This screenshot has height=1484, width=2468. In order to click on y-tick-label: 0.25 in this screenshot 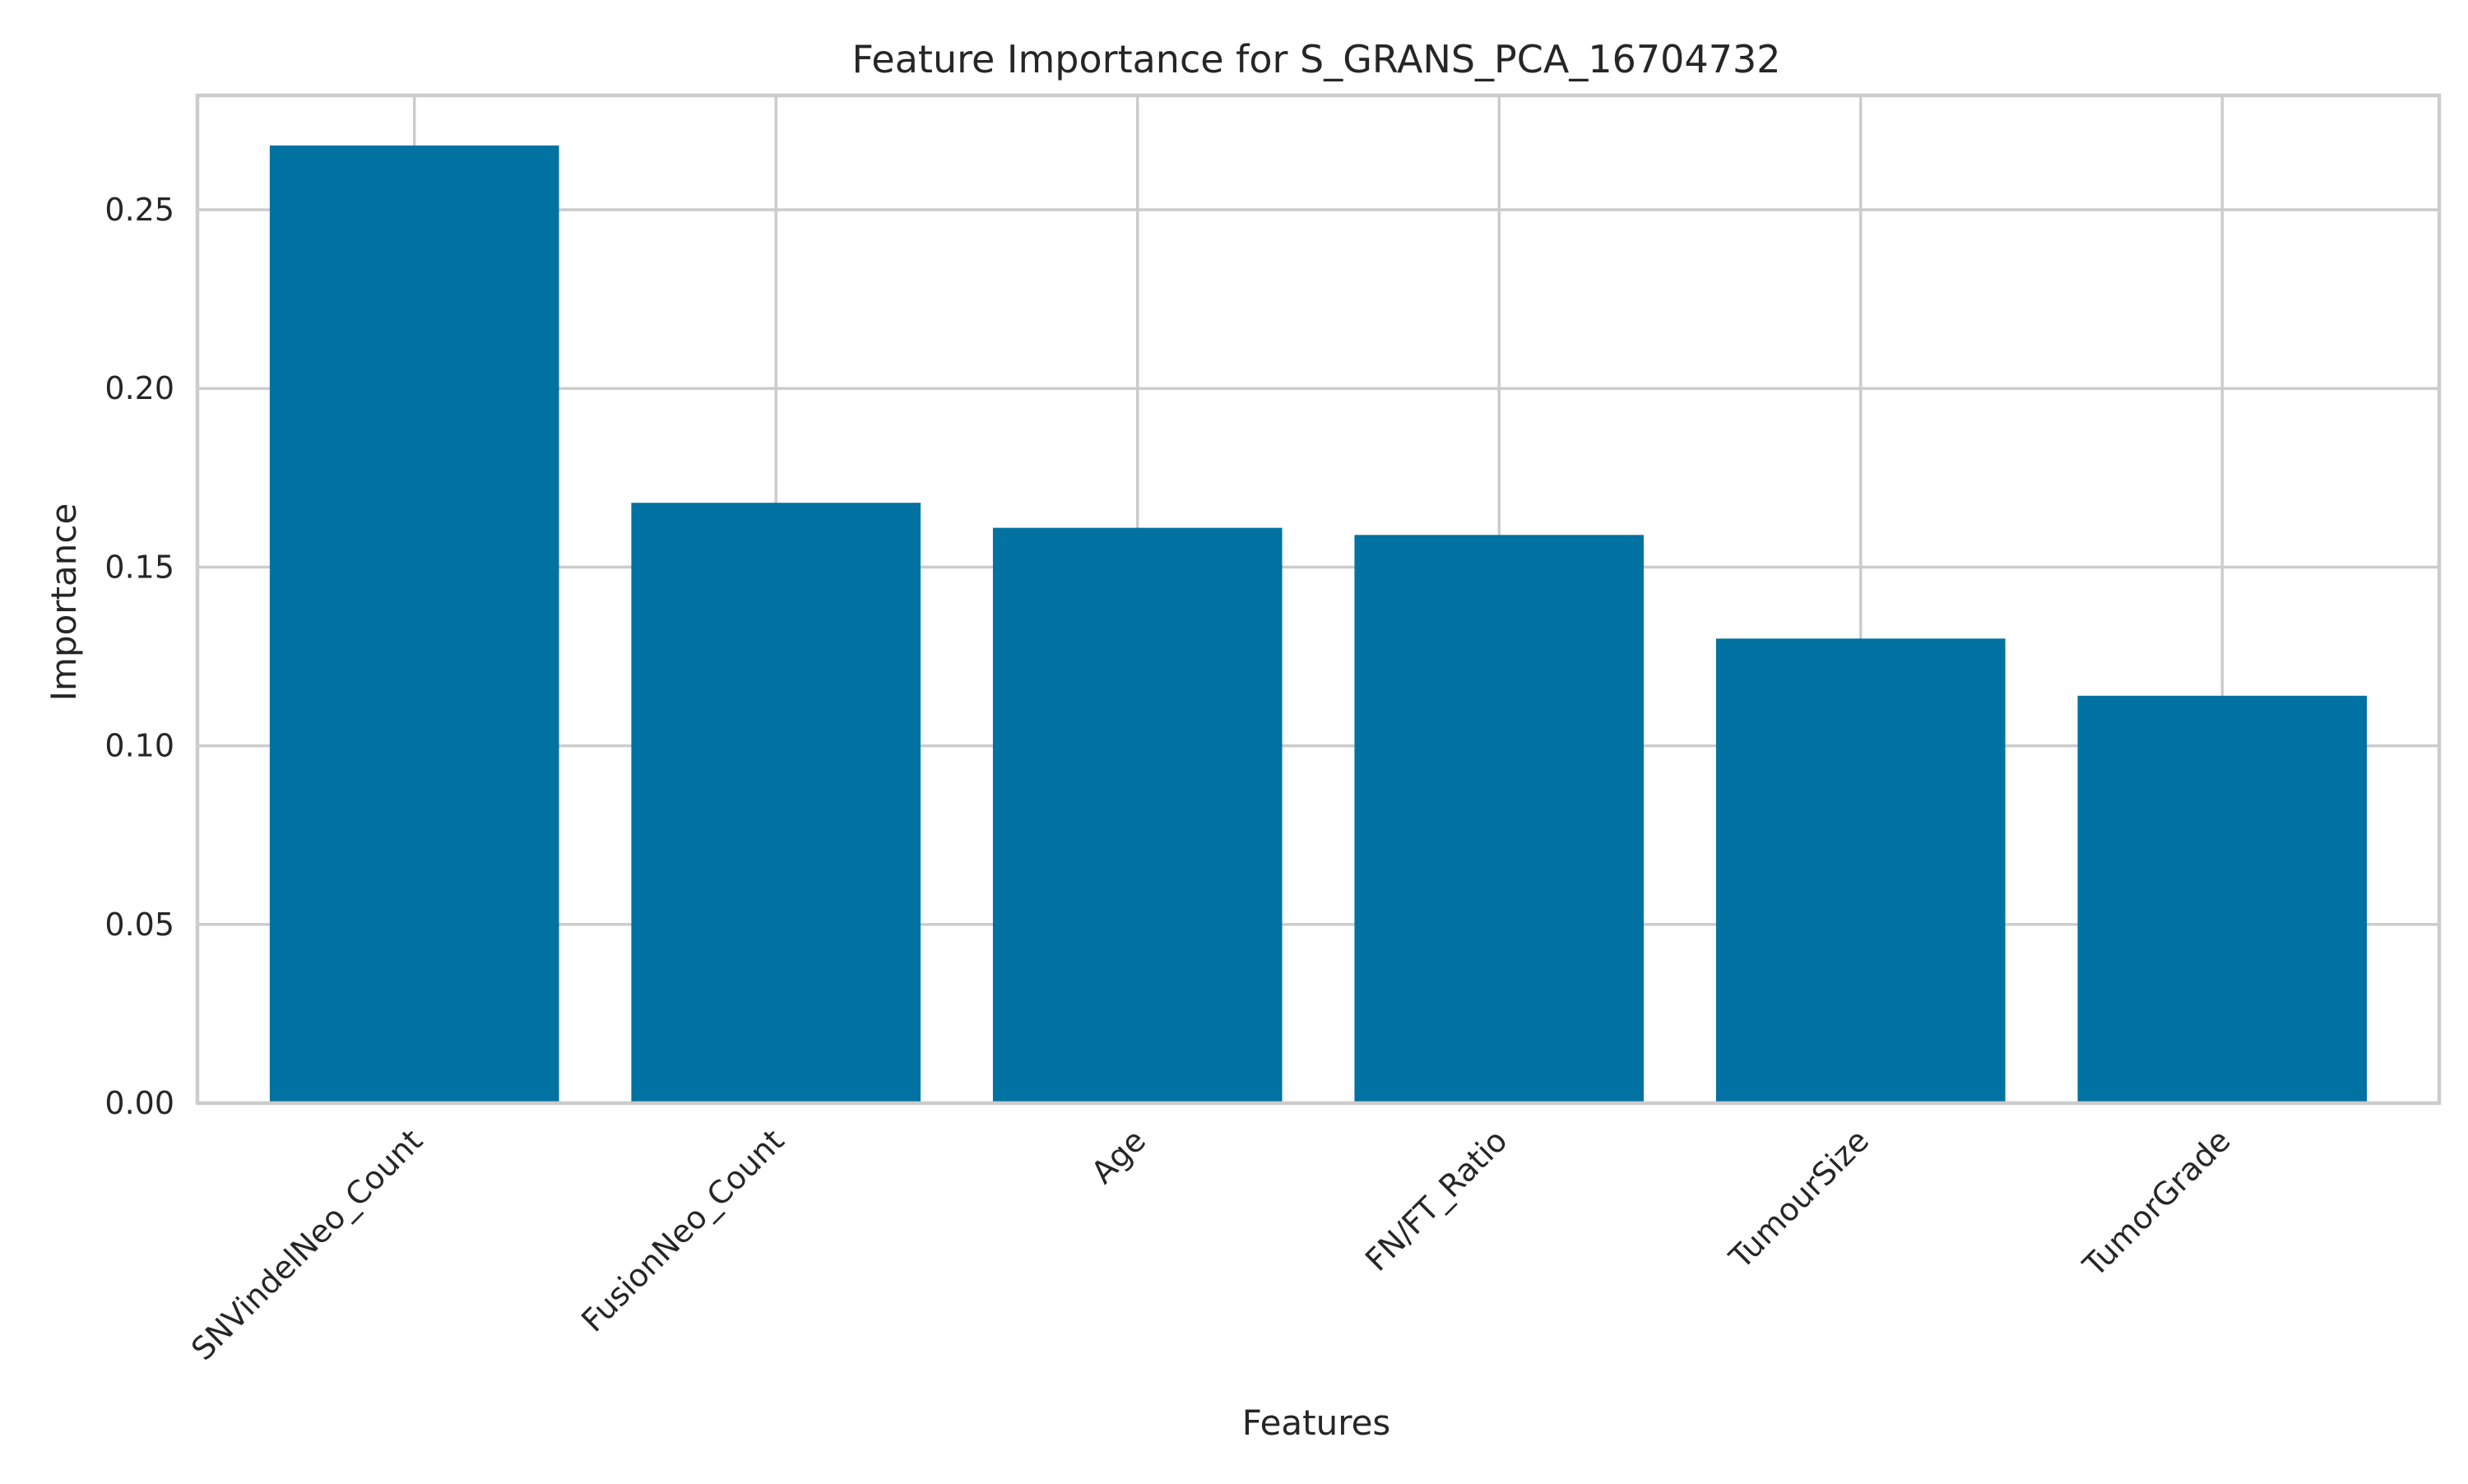, I will do `click(139, 210)`.